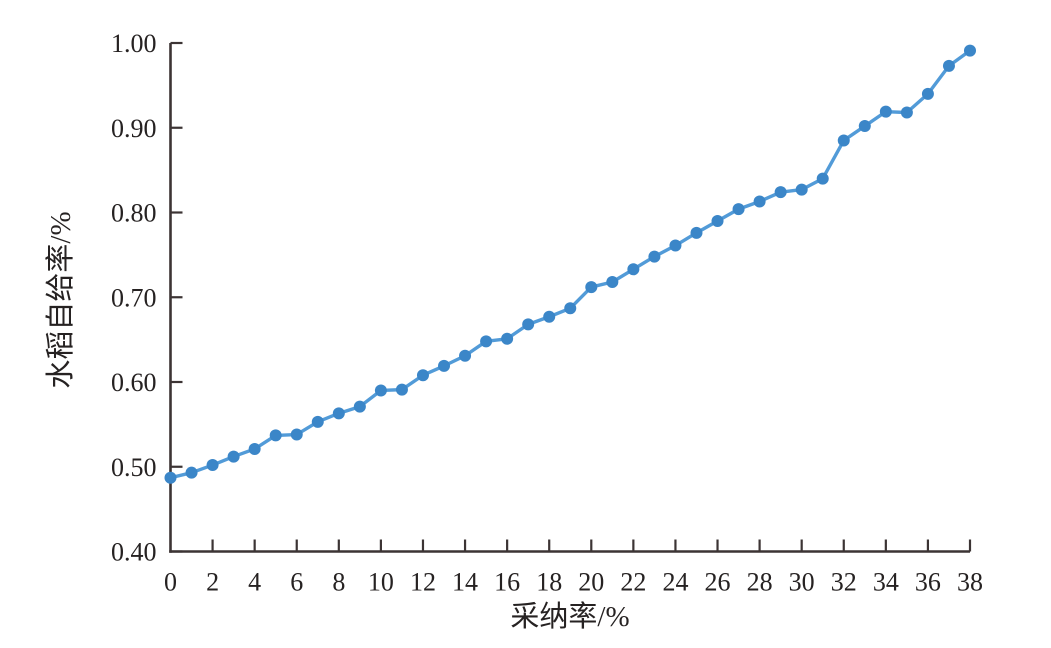 This screenshot has height=648, width=1051. What do you see at coordinates (381, 582) in the screenshot?
I see `x-tick-label: 10` at bounding box center [381, 582].